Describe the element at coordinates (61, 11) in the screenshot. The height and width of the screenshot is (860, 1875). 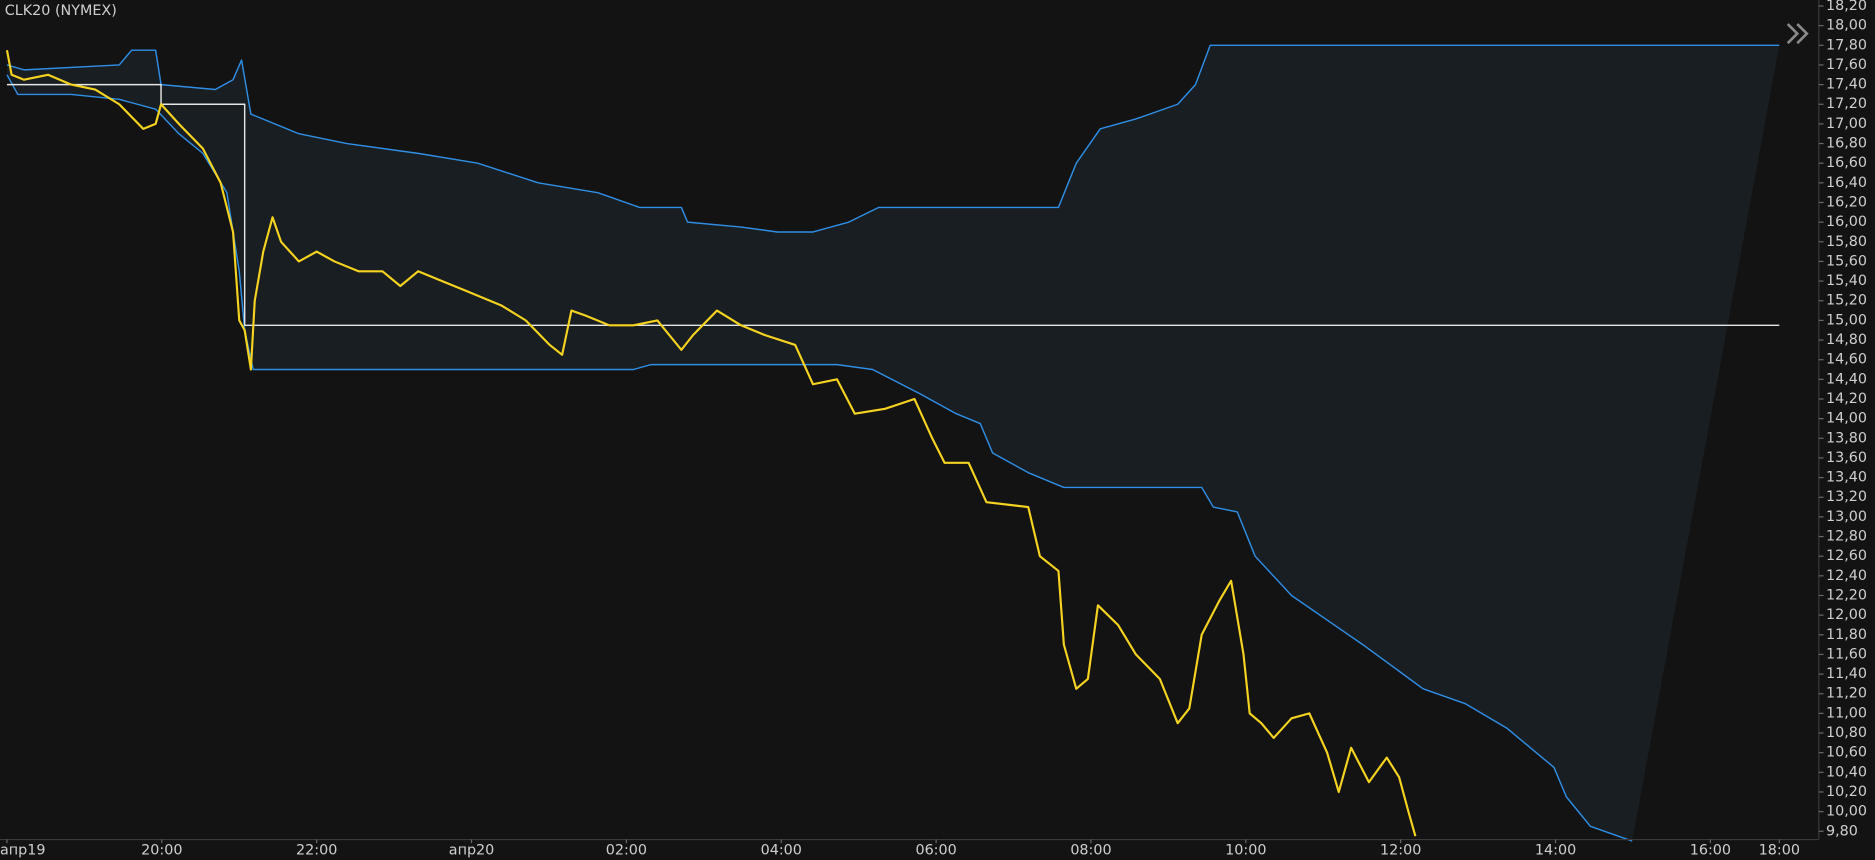
I see `chart-title: CLK20 (NYMEX)` at that location.